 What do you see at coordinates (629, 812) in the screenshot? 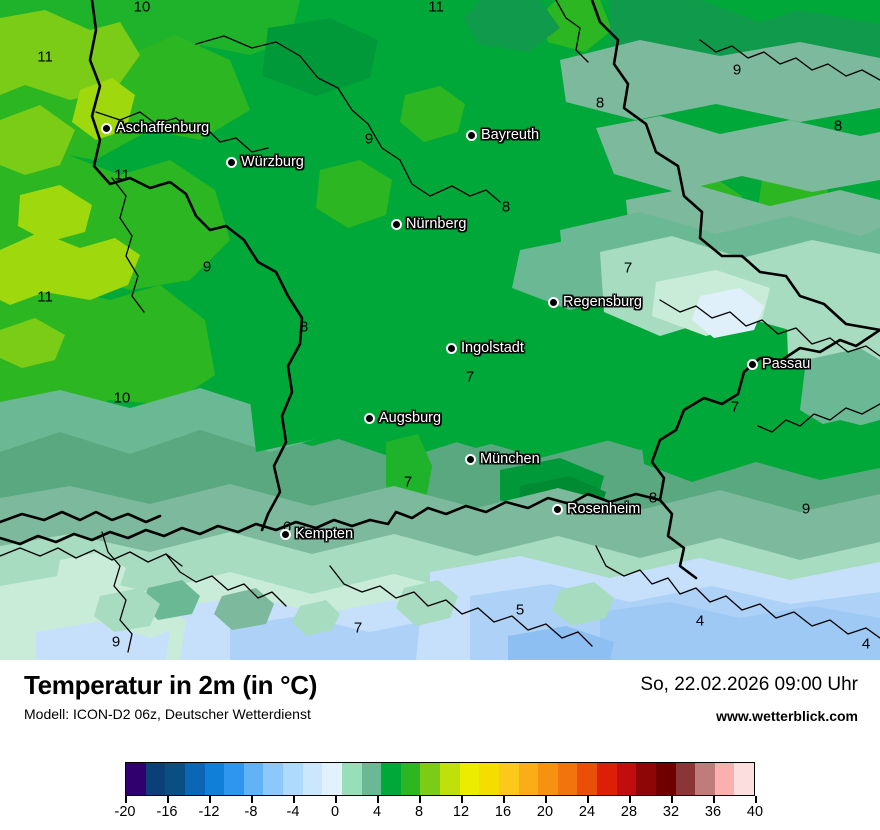
I see `colorbar-tick-label: 28` at bounding box center [629, 812].